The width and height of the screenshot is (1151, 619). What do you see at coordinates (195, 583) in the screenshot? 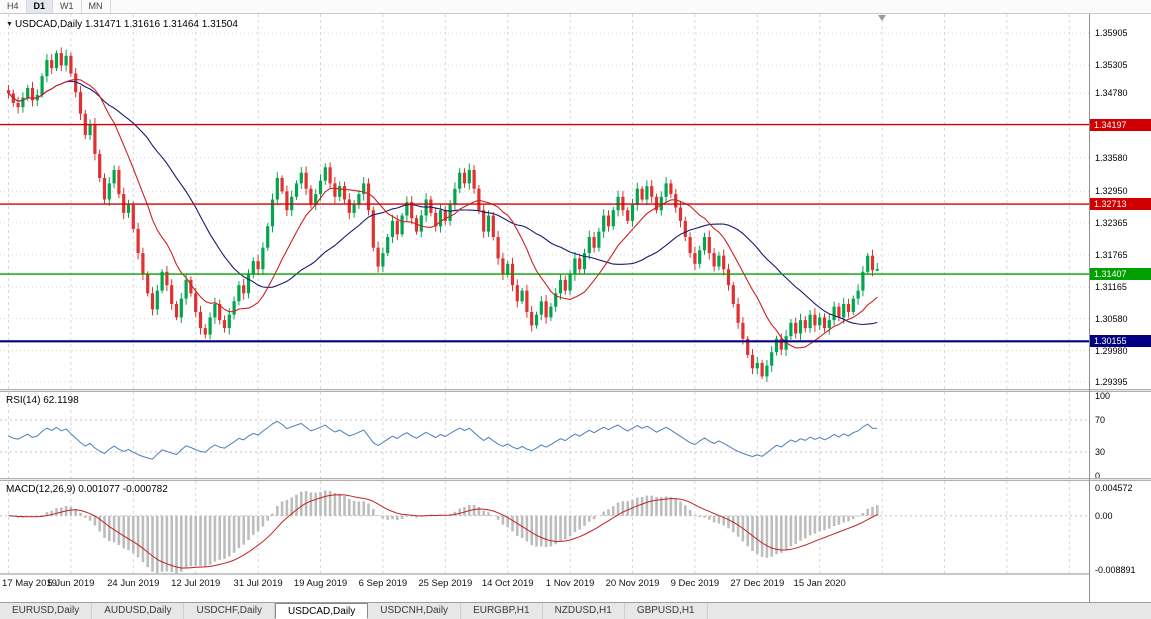
I see `date-label: 12 Jul 2019` at bounding box center [195, 583].